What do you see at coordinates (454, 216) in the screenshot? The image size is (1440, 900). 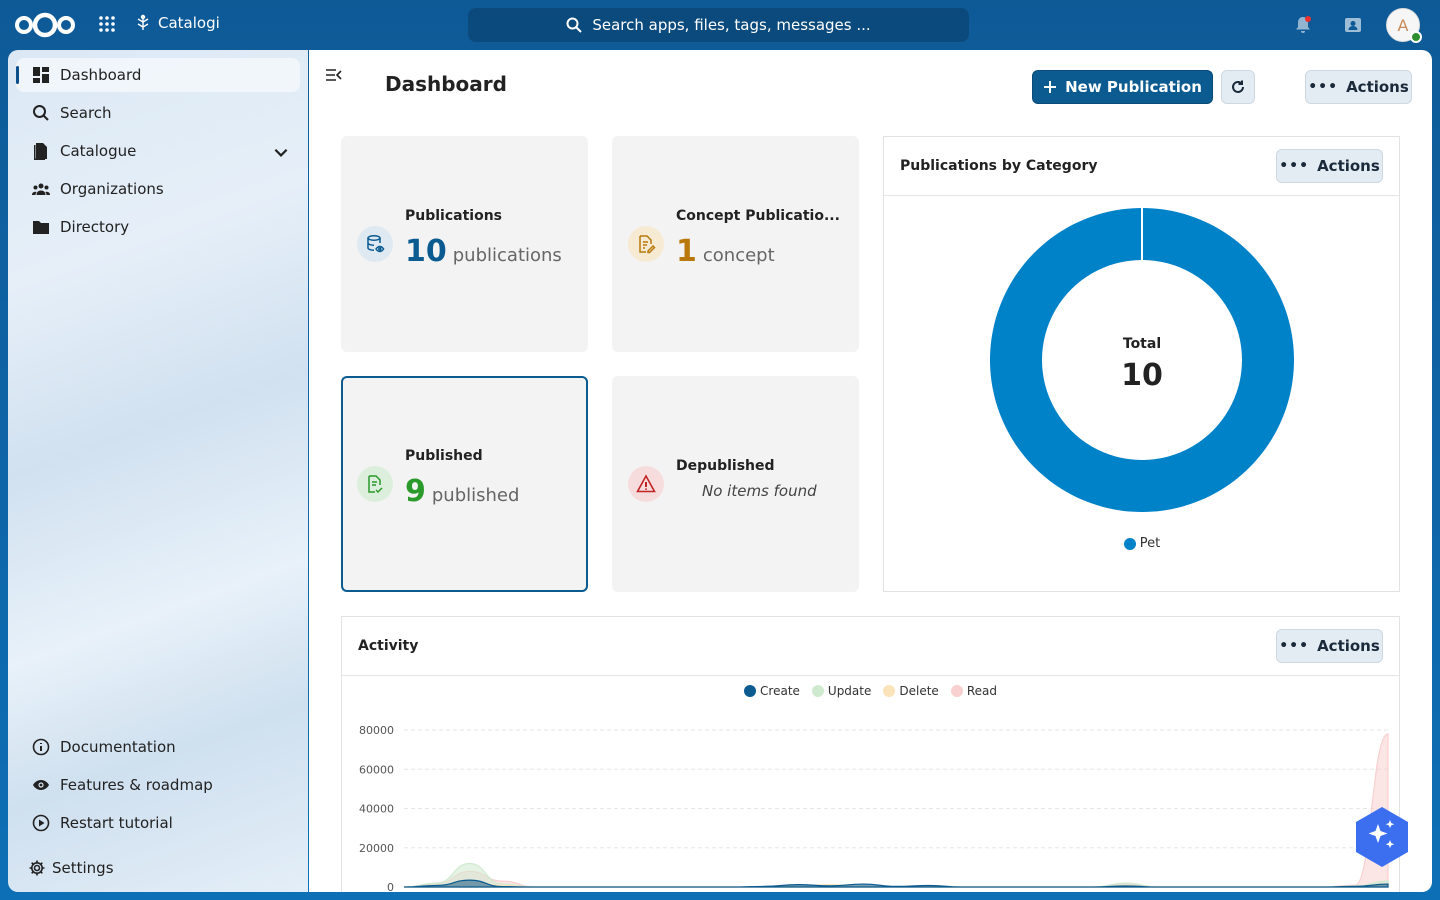 I see `card-title: Publications` at bounding box center [454, 216].